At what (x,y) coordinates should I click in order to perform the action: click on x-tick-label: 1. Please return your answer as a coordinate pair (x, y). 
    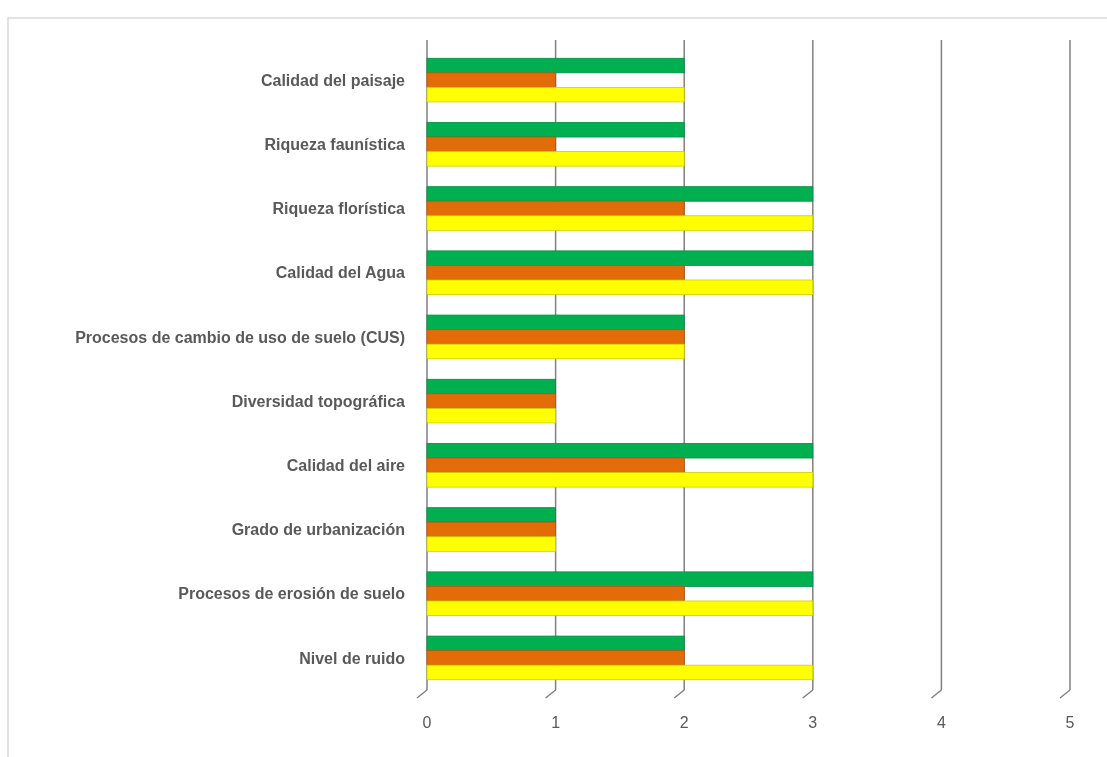
    Looking at the image, I should click on (556, 722).